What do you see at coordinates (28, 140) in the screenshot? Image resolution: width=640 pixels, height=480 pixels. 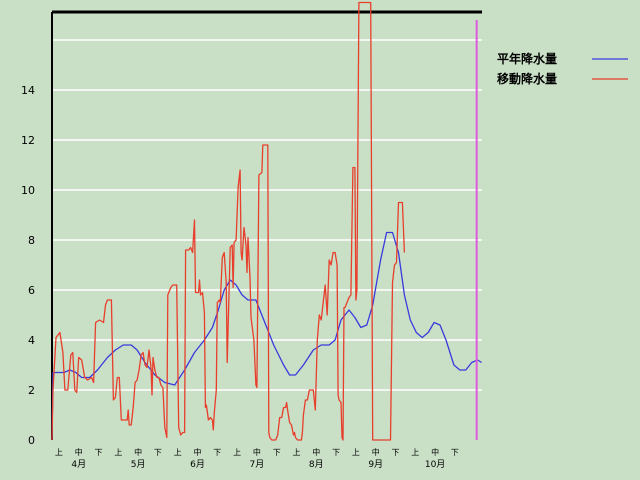 I see `y-tick-label: 12` at bounding box center [28, 140].